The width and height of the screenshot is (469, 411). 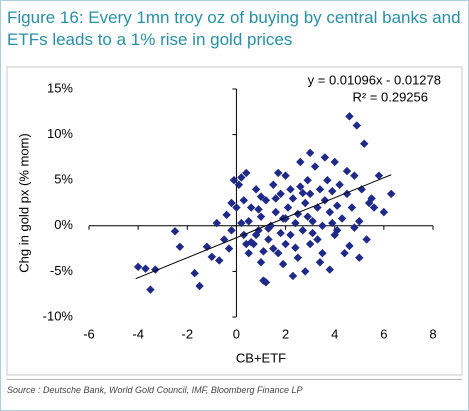 I want to click on trend-line, so click(x=263, y=227).